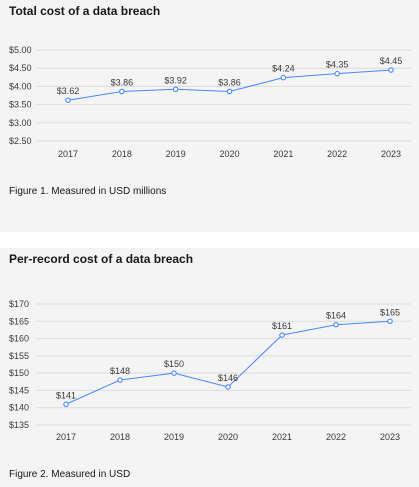 This screenshot has height=487, width=419. I want to click on data-label: $141, so click(66, 395).